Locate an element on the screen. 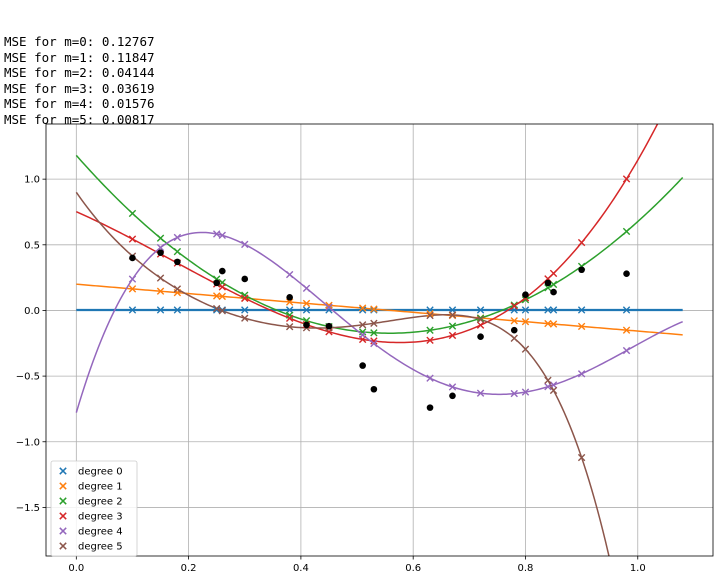  y-tick-label: 1.0 is located at coordinates (32, 180).